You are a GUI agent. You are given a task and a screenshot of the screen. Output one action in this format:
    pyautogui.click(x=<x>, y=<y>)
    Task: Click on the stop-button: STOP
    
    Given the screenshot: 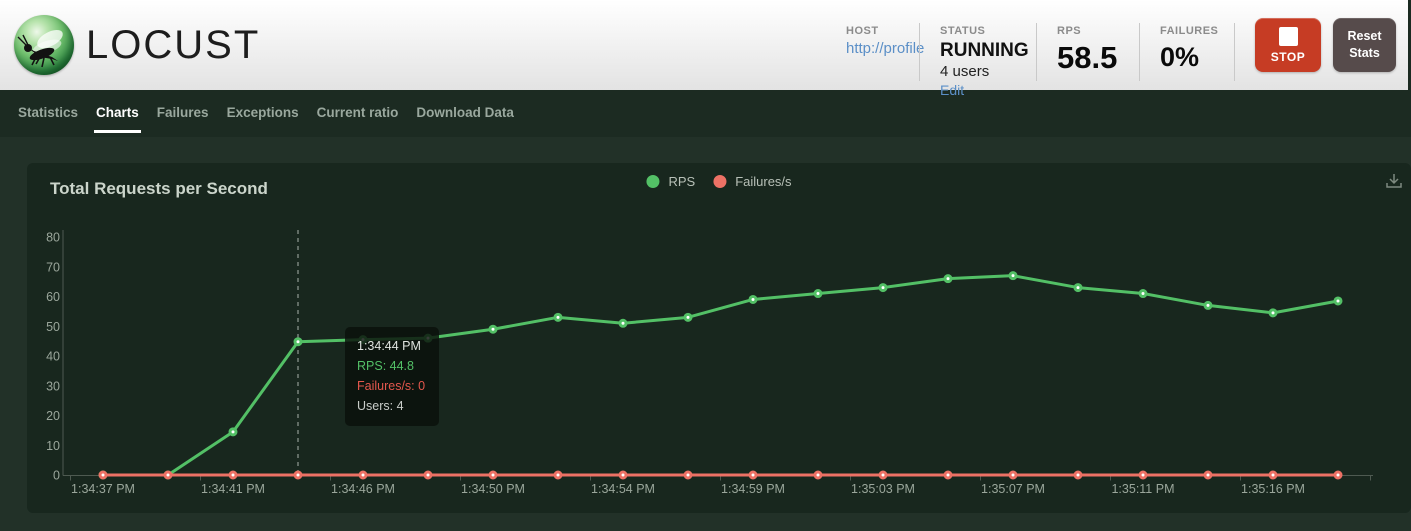 What is the action you would take?
    pyautogui.click(x=1288, y=45)
    